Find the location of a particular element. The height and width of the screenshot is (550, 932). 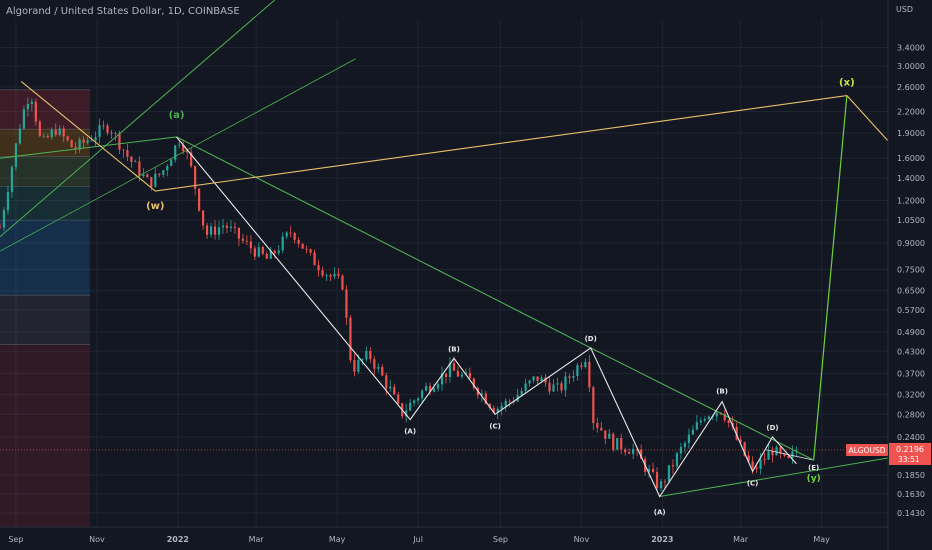

wave-label: (C) is located at coordinates (753, 483).